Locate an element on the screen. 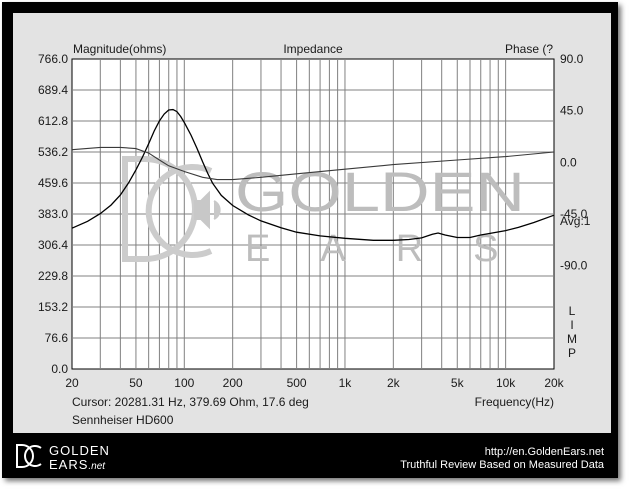  logo-d-icon is located at coordinates (25, 456).